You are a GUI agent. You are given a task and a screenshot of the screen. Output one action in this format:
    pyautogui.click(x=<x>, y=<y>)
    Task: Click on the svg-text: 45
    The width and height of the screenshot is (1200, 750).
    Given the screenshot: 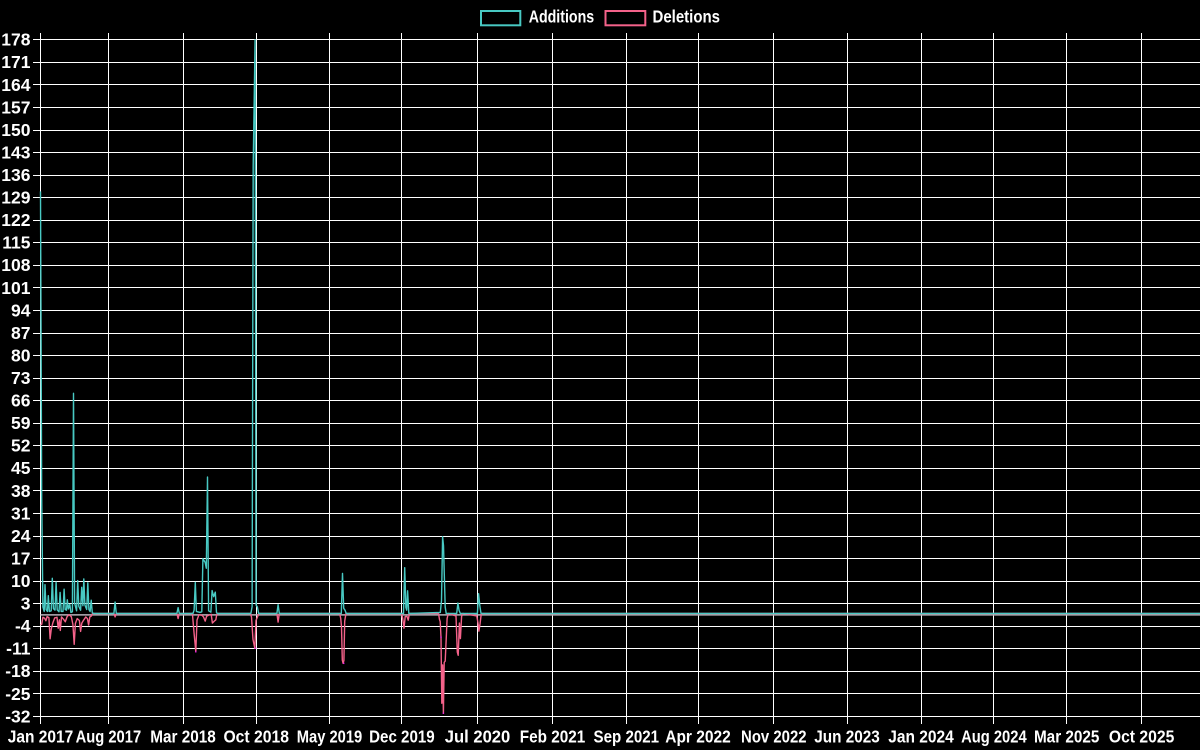 What is the action you would take?
    pyautogui.click(x=21, y=468)
    